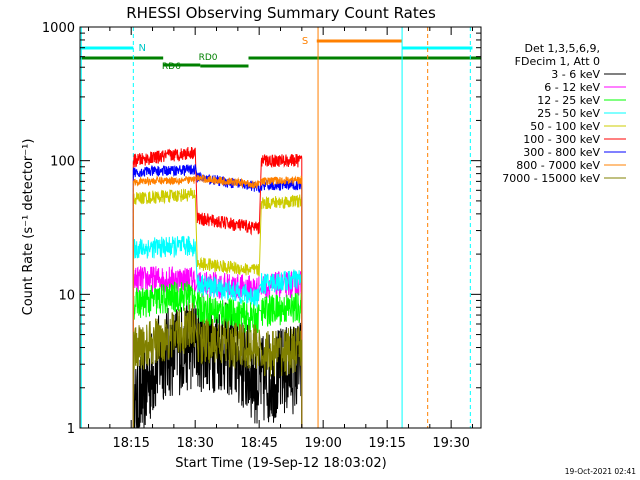 The height and width of the screenshot is (480, 640). What do you see at coordinates (561, 152) in the screenshot?
I see `legend-entry-label: 300 - 800 keV` at bounding box center [561, 152].